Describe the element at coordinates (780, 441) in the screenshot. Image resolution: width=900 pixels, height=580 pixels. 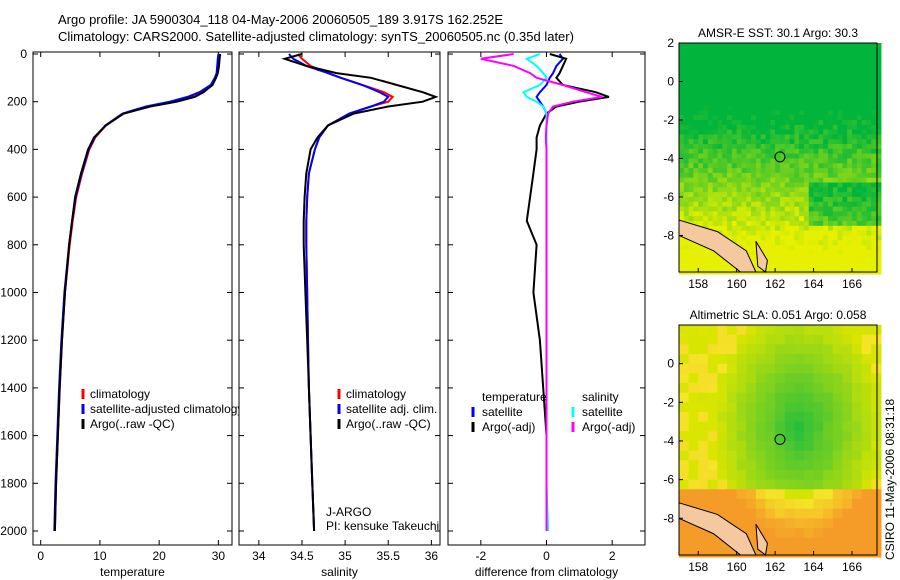
I see `map-sla_map` at that location.